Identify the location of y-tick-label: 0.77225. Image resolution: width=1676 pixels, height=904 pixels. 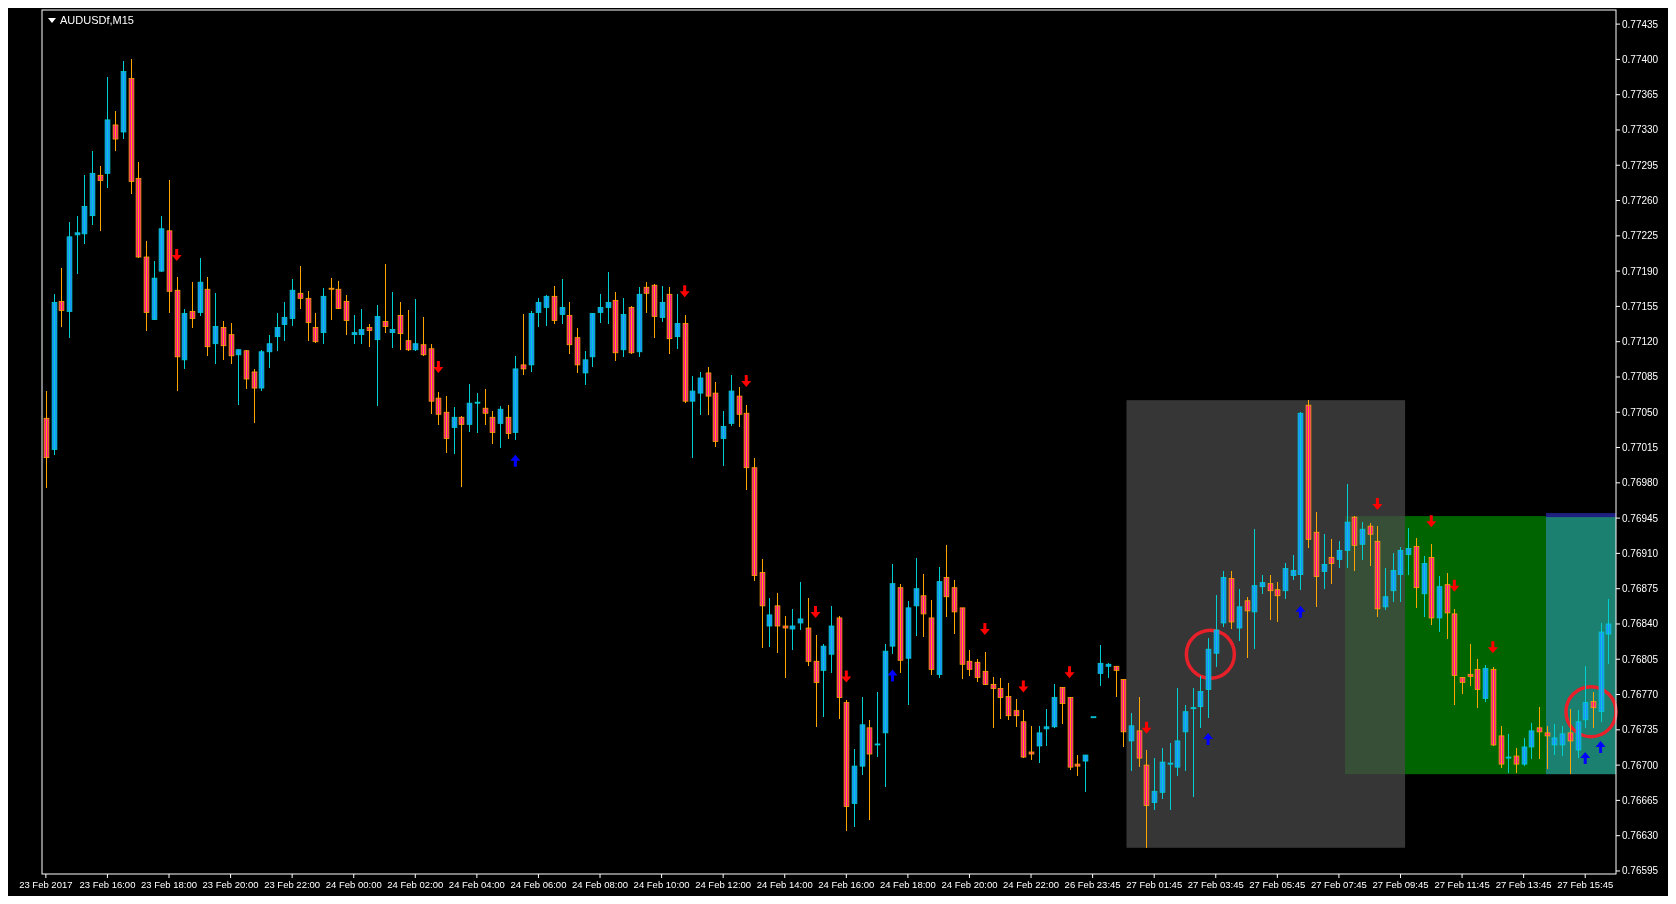
(1640, 236).